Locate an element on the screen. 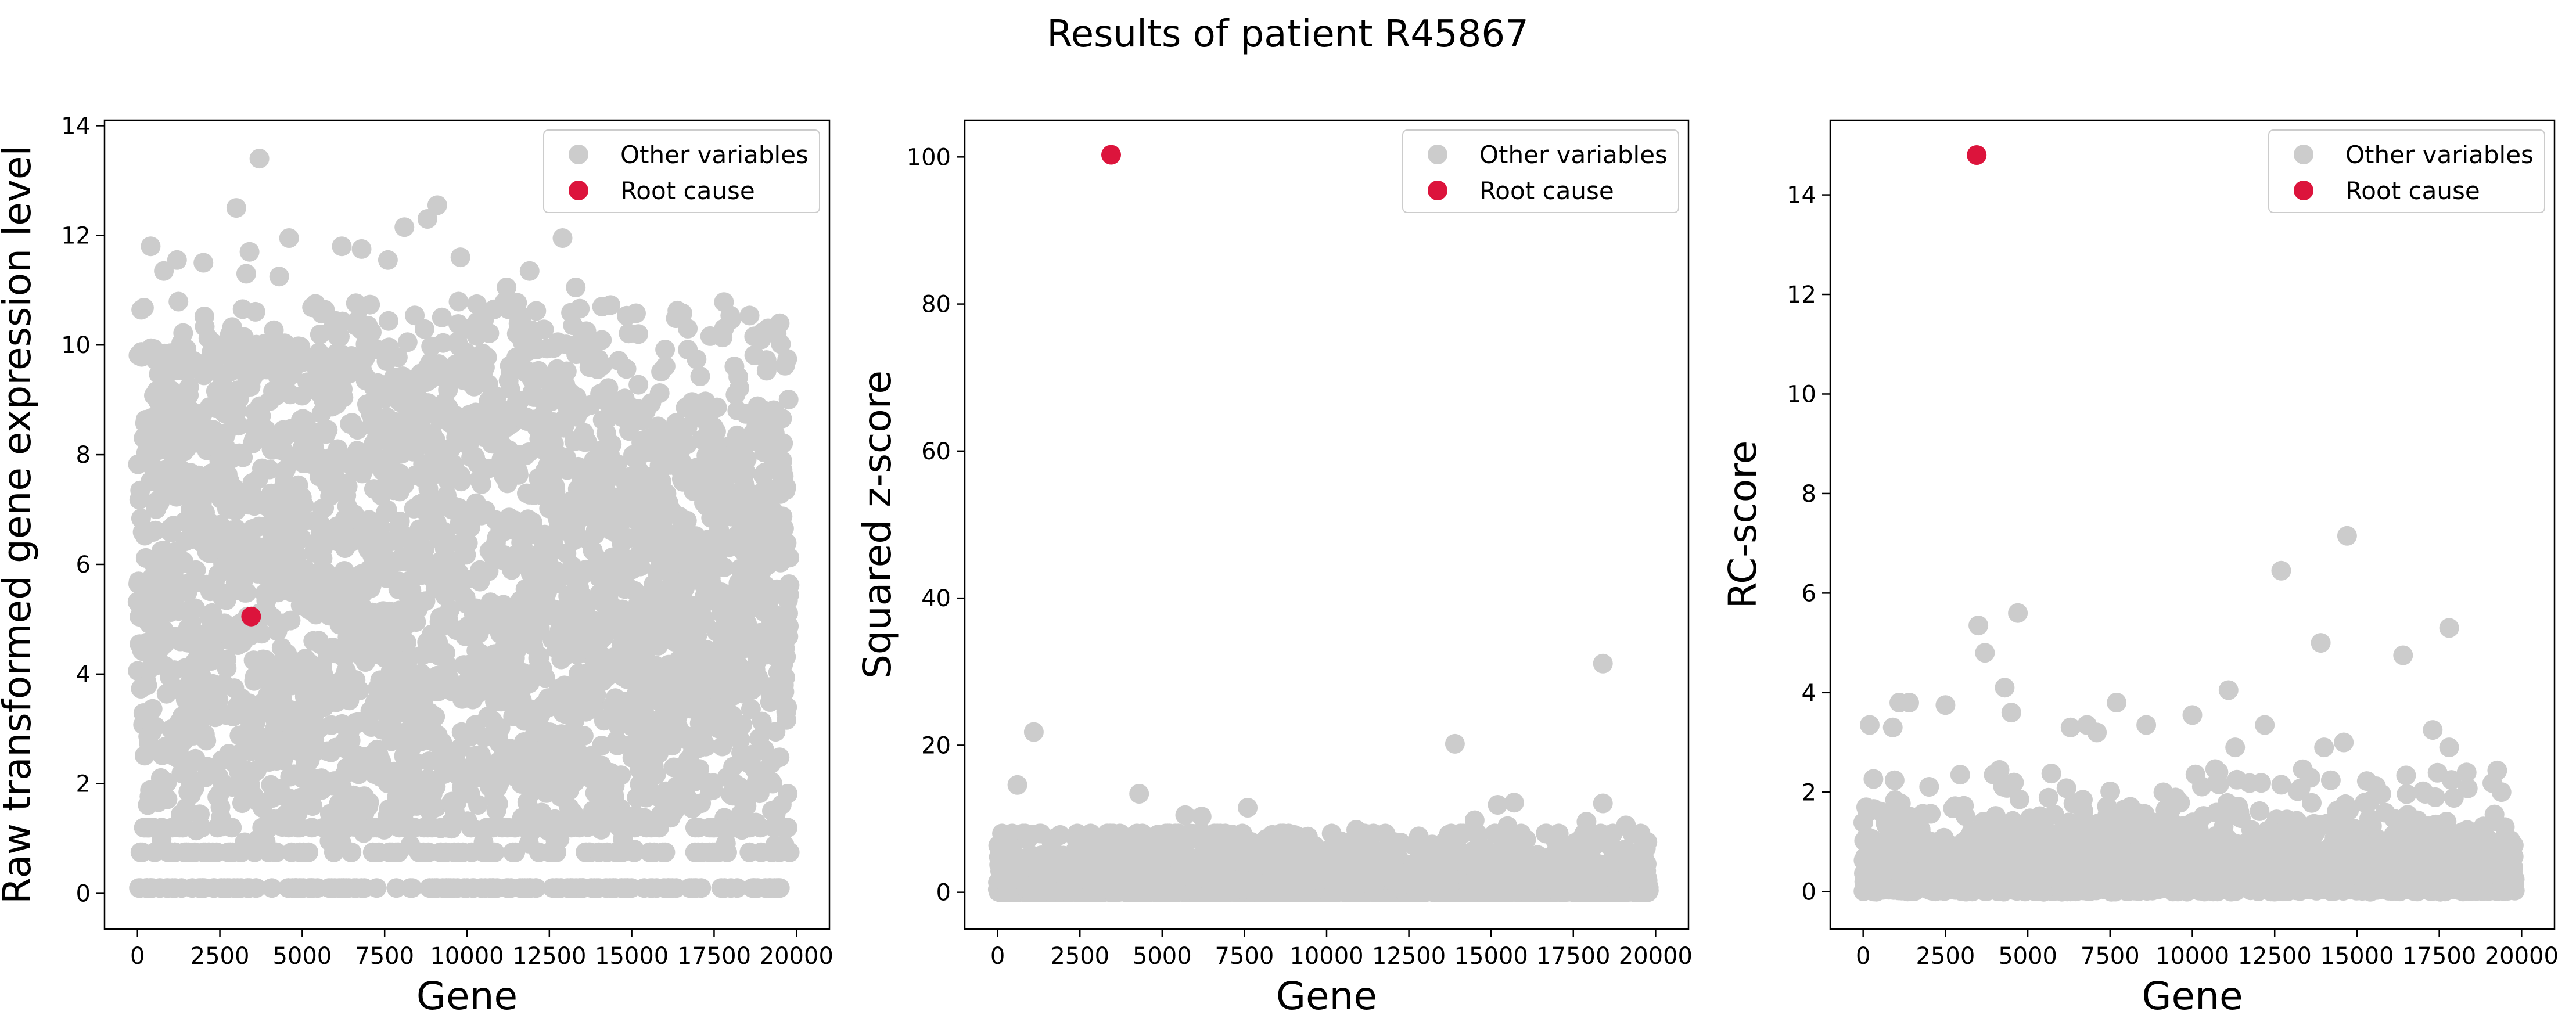 The image size is (2576, 1033). y-tick-label: 4 is located at coordinates (83, 674).